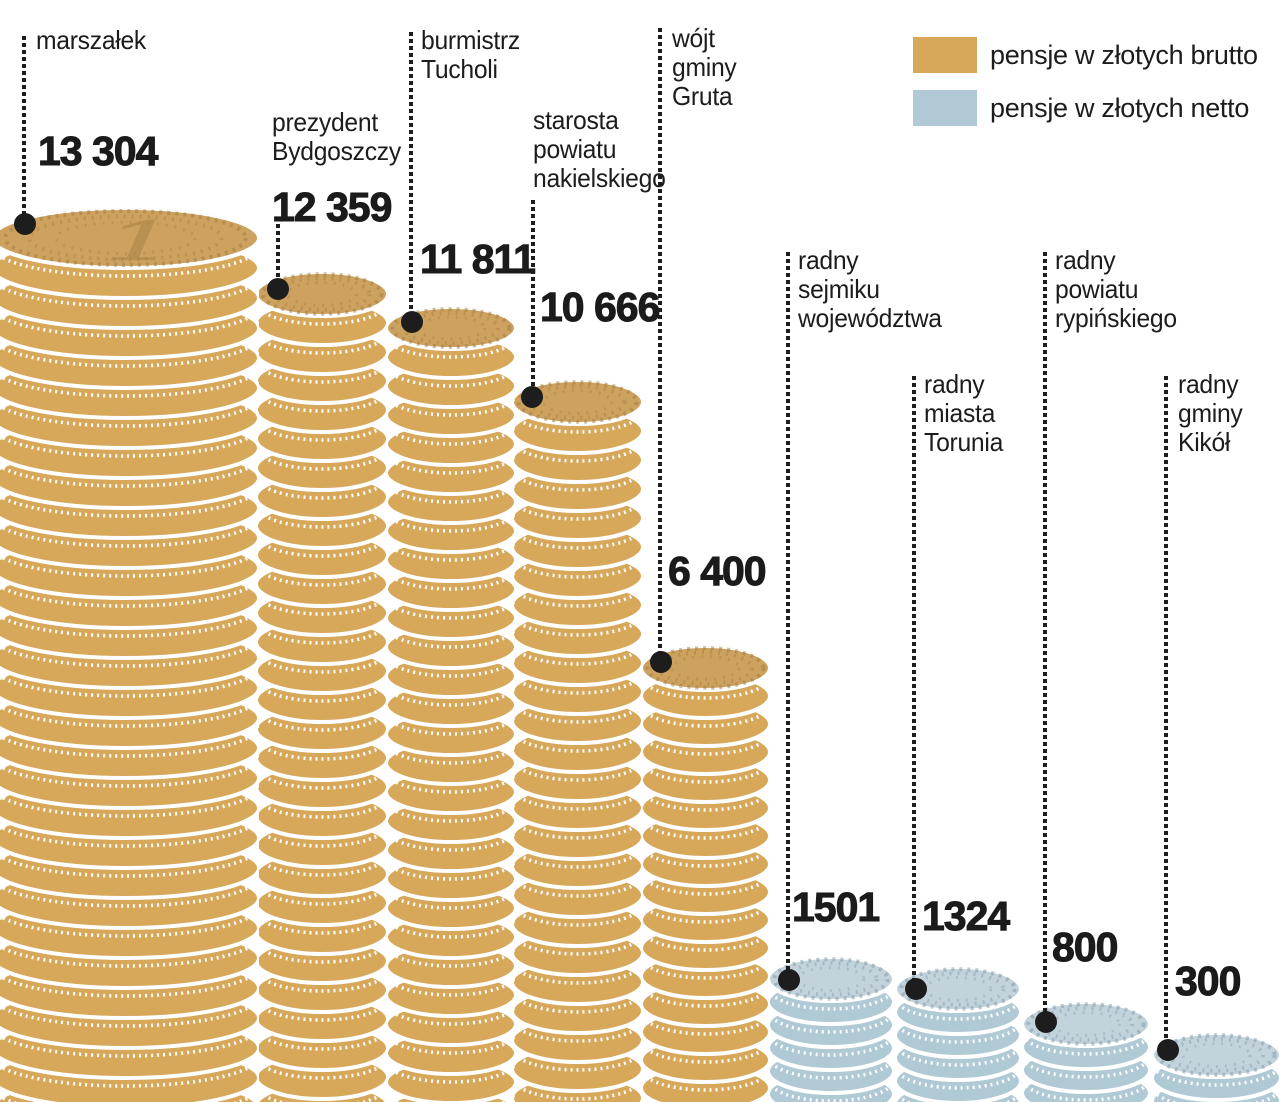  What do you see at coordinates (693, 38) in the screenshot?
I see `stack-label-line: wójt` at bounding box center [693, 38].